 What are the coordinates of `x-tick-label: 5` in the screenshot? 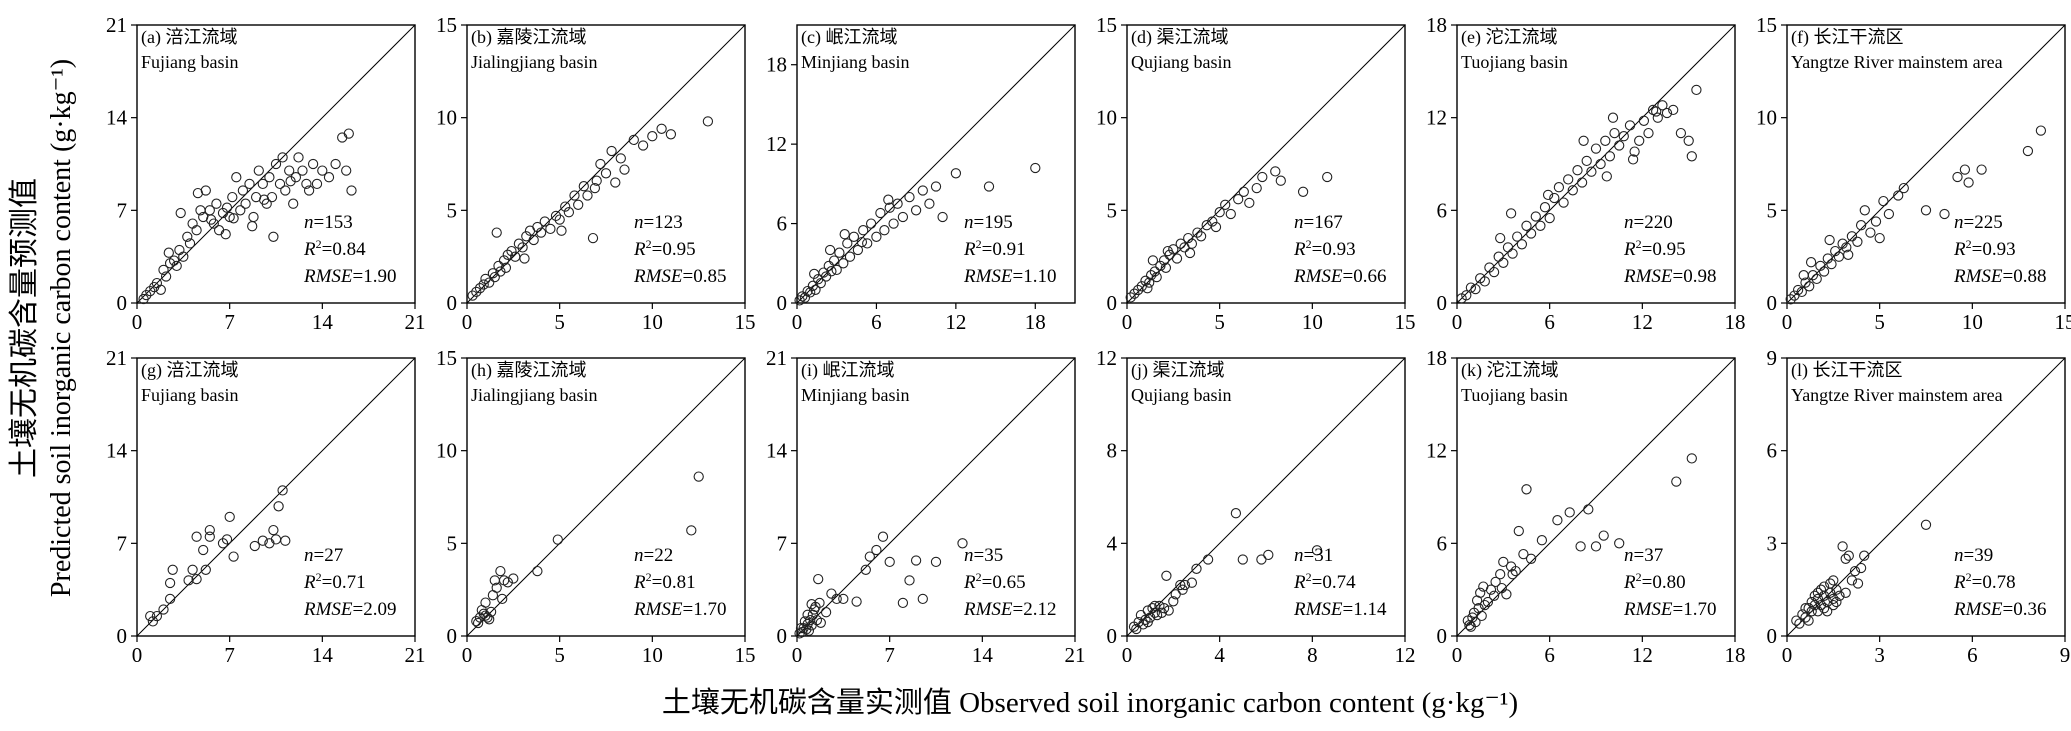 It's located at (1879, 322).